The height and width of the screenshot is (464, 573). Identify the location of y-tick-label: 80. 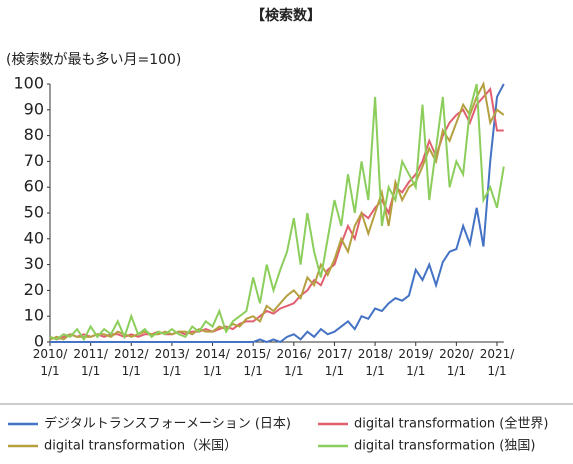
(34, 134).